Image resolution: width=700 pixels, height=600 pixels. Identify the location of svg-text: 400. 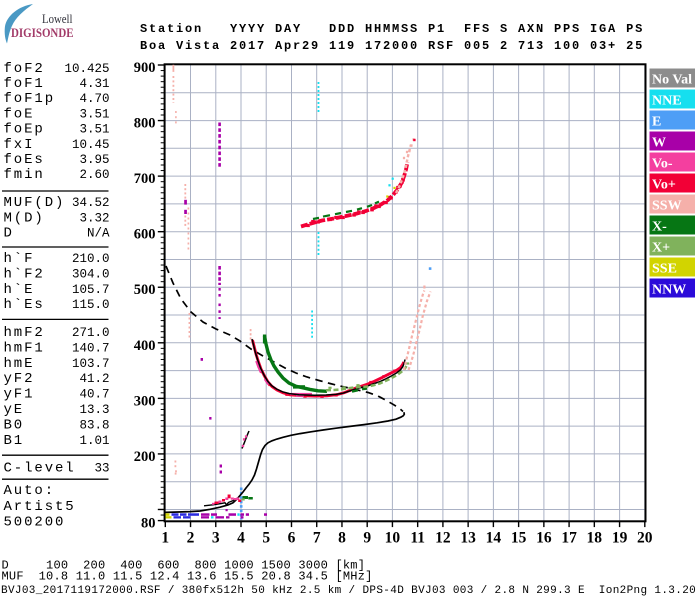
(145, 346).